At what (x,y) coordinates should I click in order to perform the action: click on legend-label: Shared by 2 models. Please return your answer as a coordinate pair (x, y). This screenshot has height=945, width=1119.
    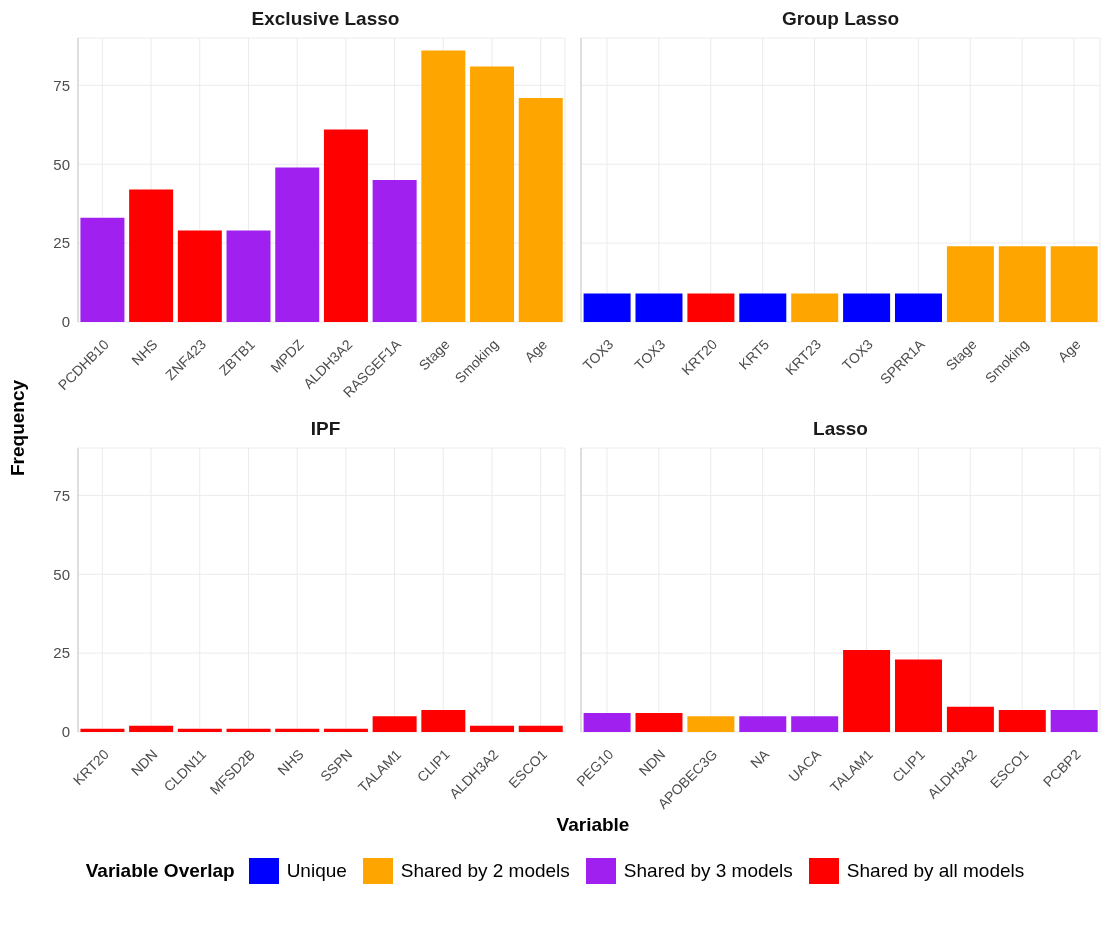
    Looking at the image, I should click on (485, 871).